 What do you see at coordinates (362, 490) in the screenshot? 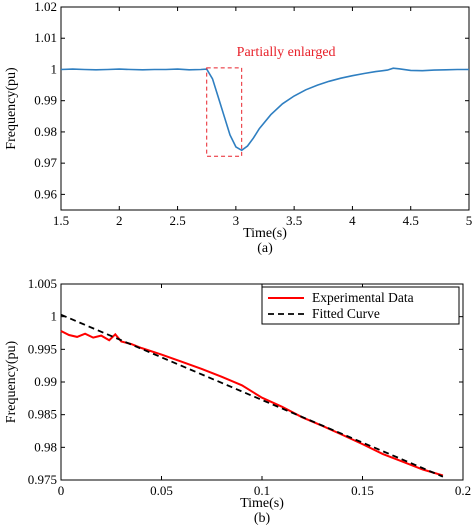
I see `x-tick-label: 0.15` at bounding box center [362, 490].